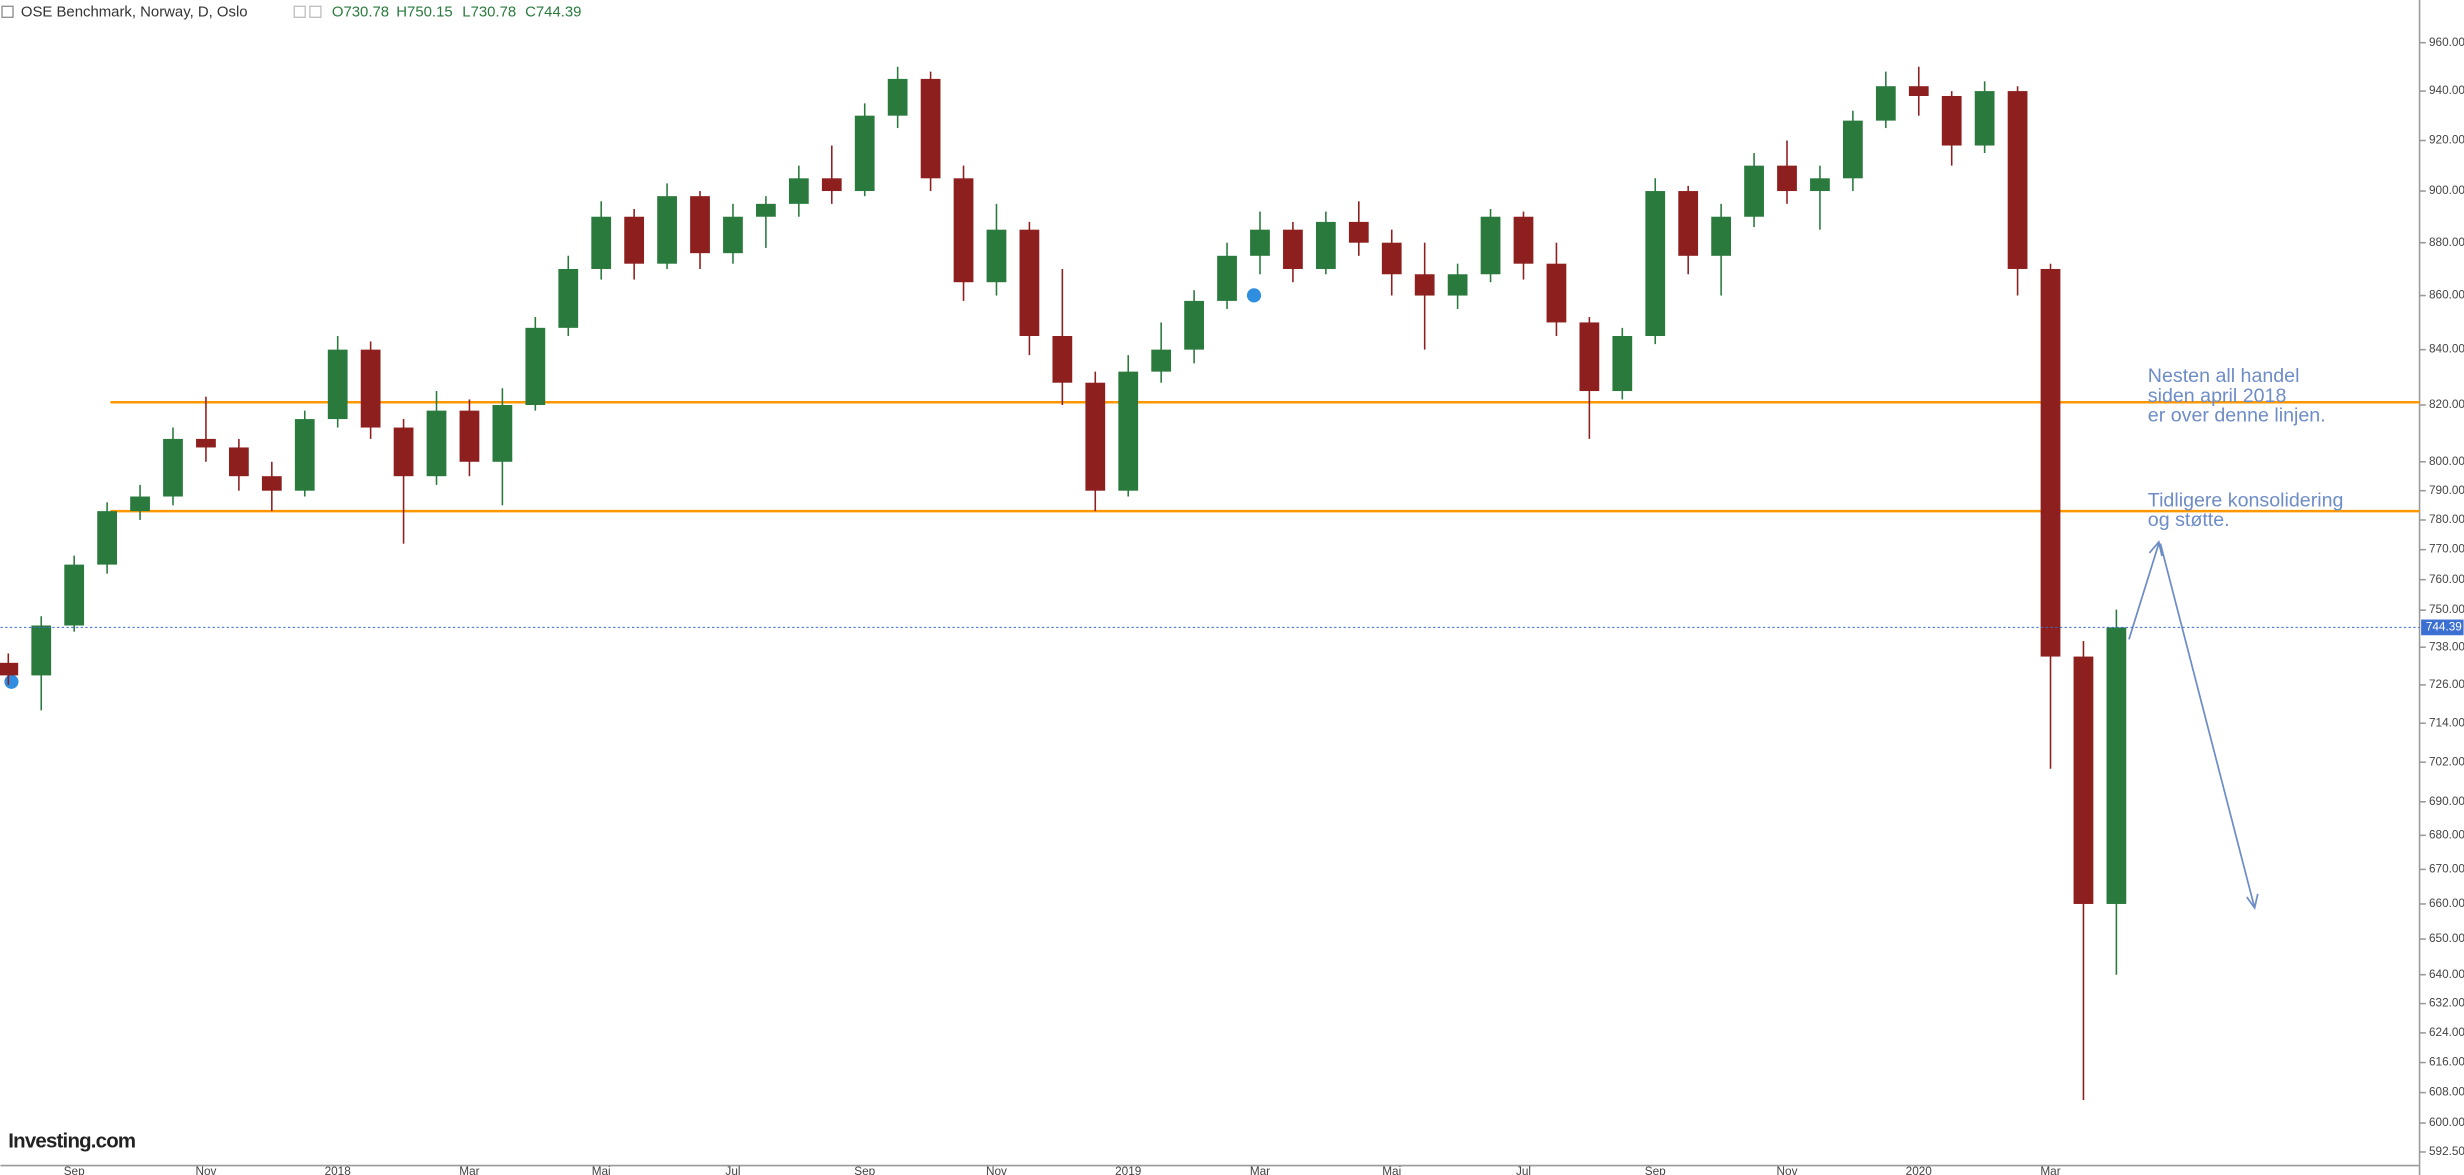 The width and height of the screenshot is (2464, 1175). What do you see at coordinates (2446, 461) in the screenshot?
I see `y-tick-label: 800.00` at bounding box center [2446, 461].